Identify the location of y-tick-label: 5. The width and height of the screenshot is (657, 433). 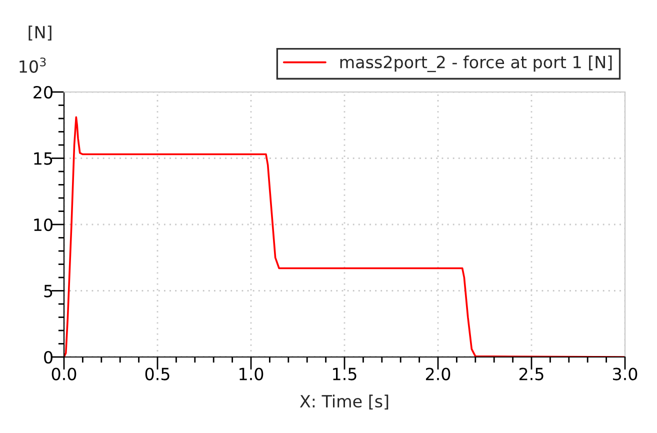
(48, 291).